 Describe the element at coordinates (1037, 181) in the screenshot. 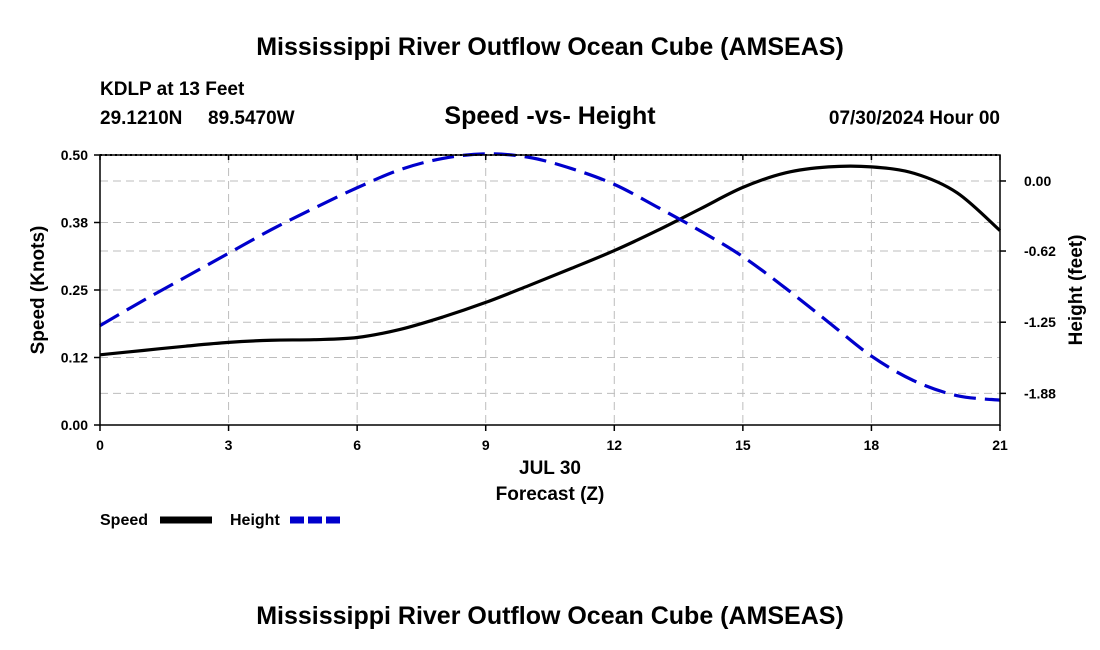

I see `y-right-tick-label: 0.00` at that location.